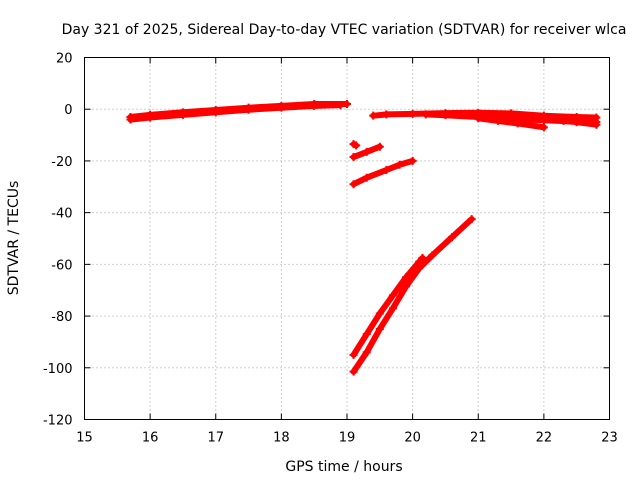 This screenshot has width=640, height=480. Describe the element at coordinates (544, 438) in the screenshot. I see `x-tick-label: 22` at that location.